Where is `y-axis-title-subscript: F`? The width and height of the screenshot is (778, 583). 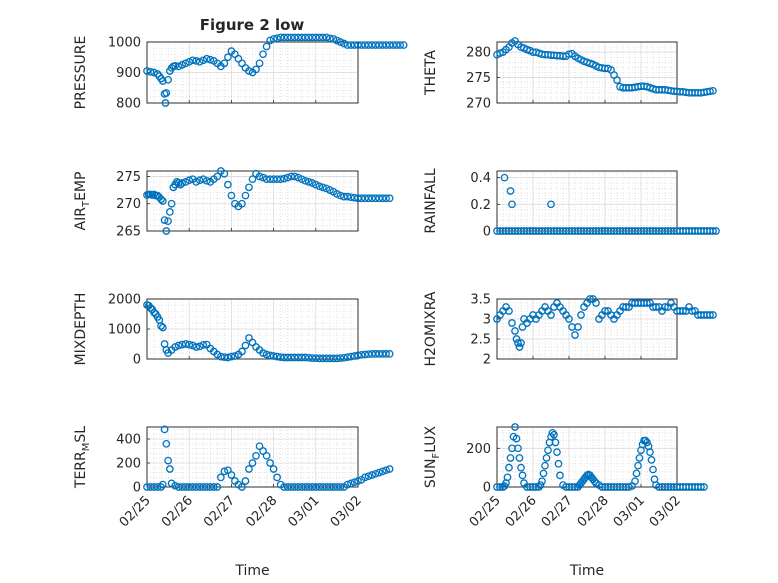
y-axis-title-subscript: F is located at coordinates (436, 456).